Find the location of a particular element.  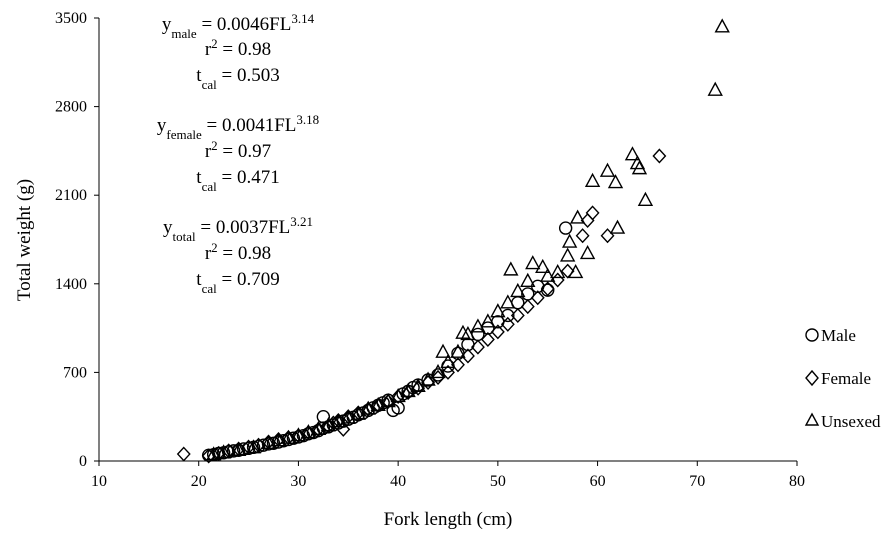

legend-item-unsexed: Unsexed is located at coordinates (842, 421).